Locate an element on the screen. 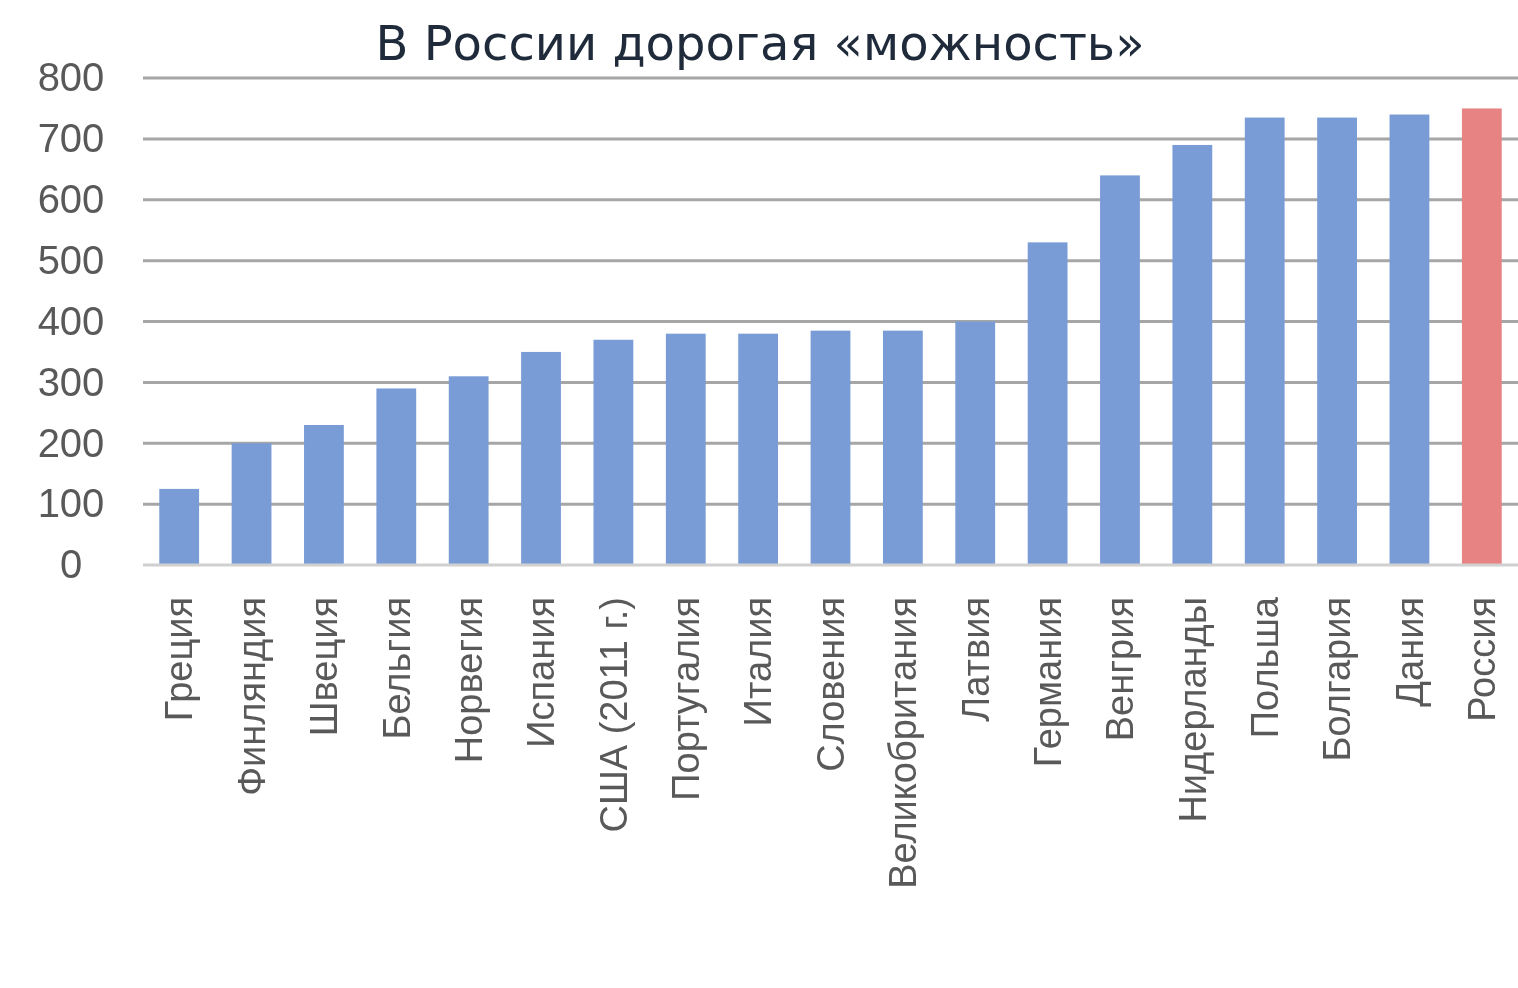  x-tick-label: Великобритания is located at coordinates (903, 743).